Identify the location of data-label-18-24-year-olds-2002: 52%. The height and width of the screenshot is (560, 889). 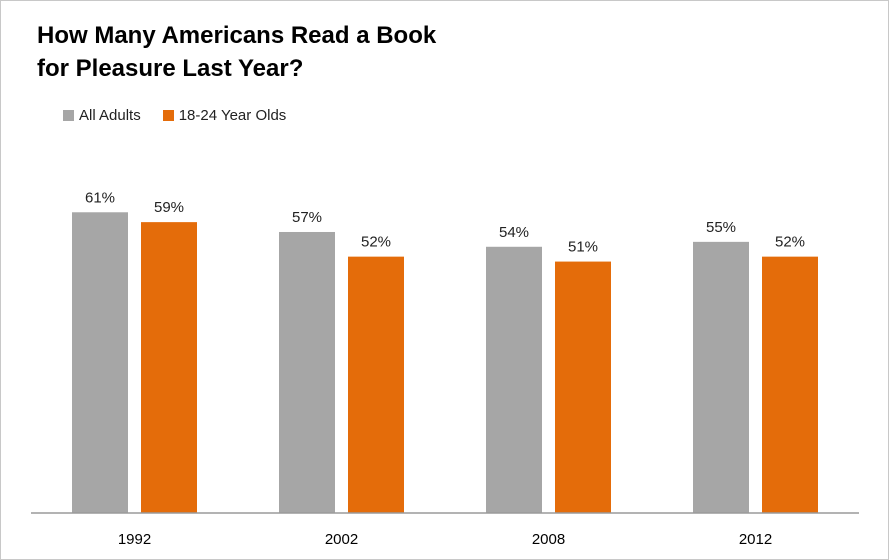
(376, 242).